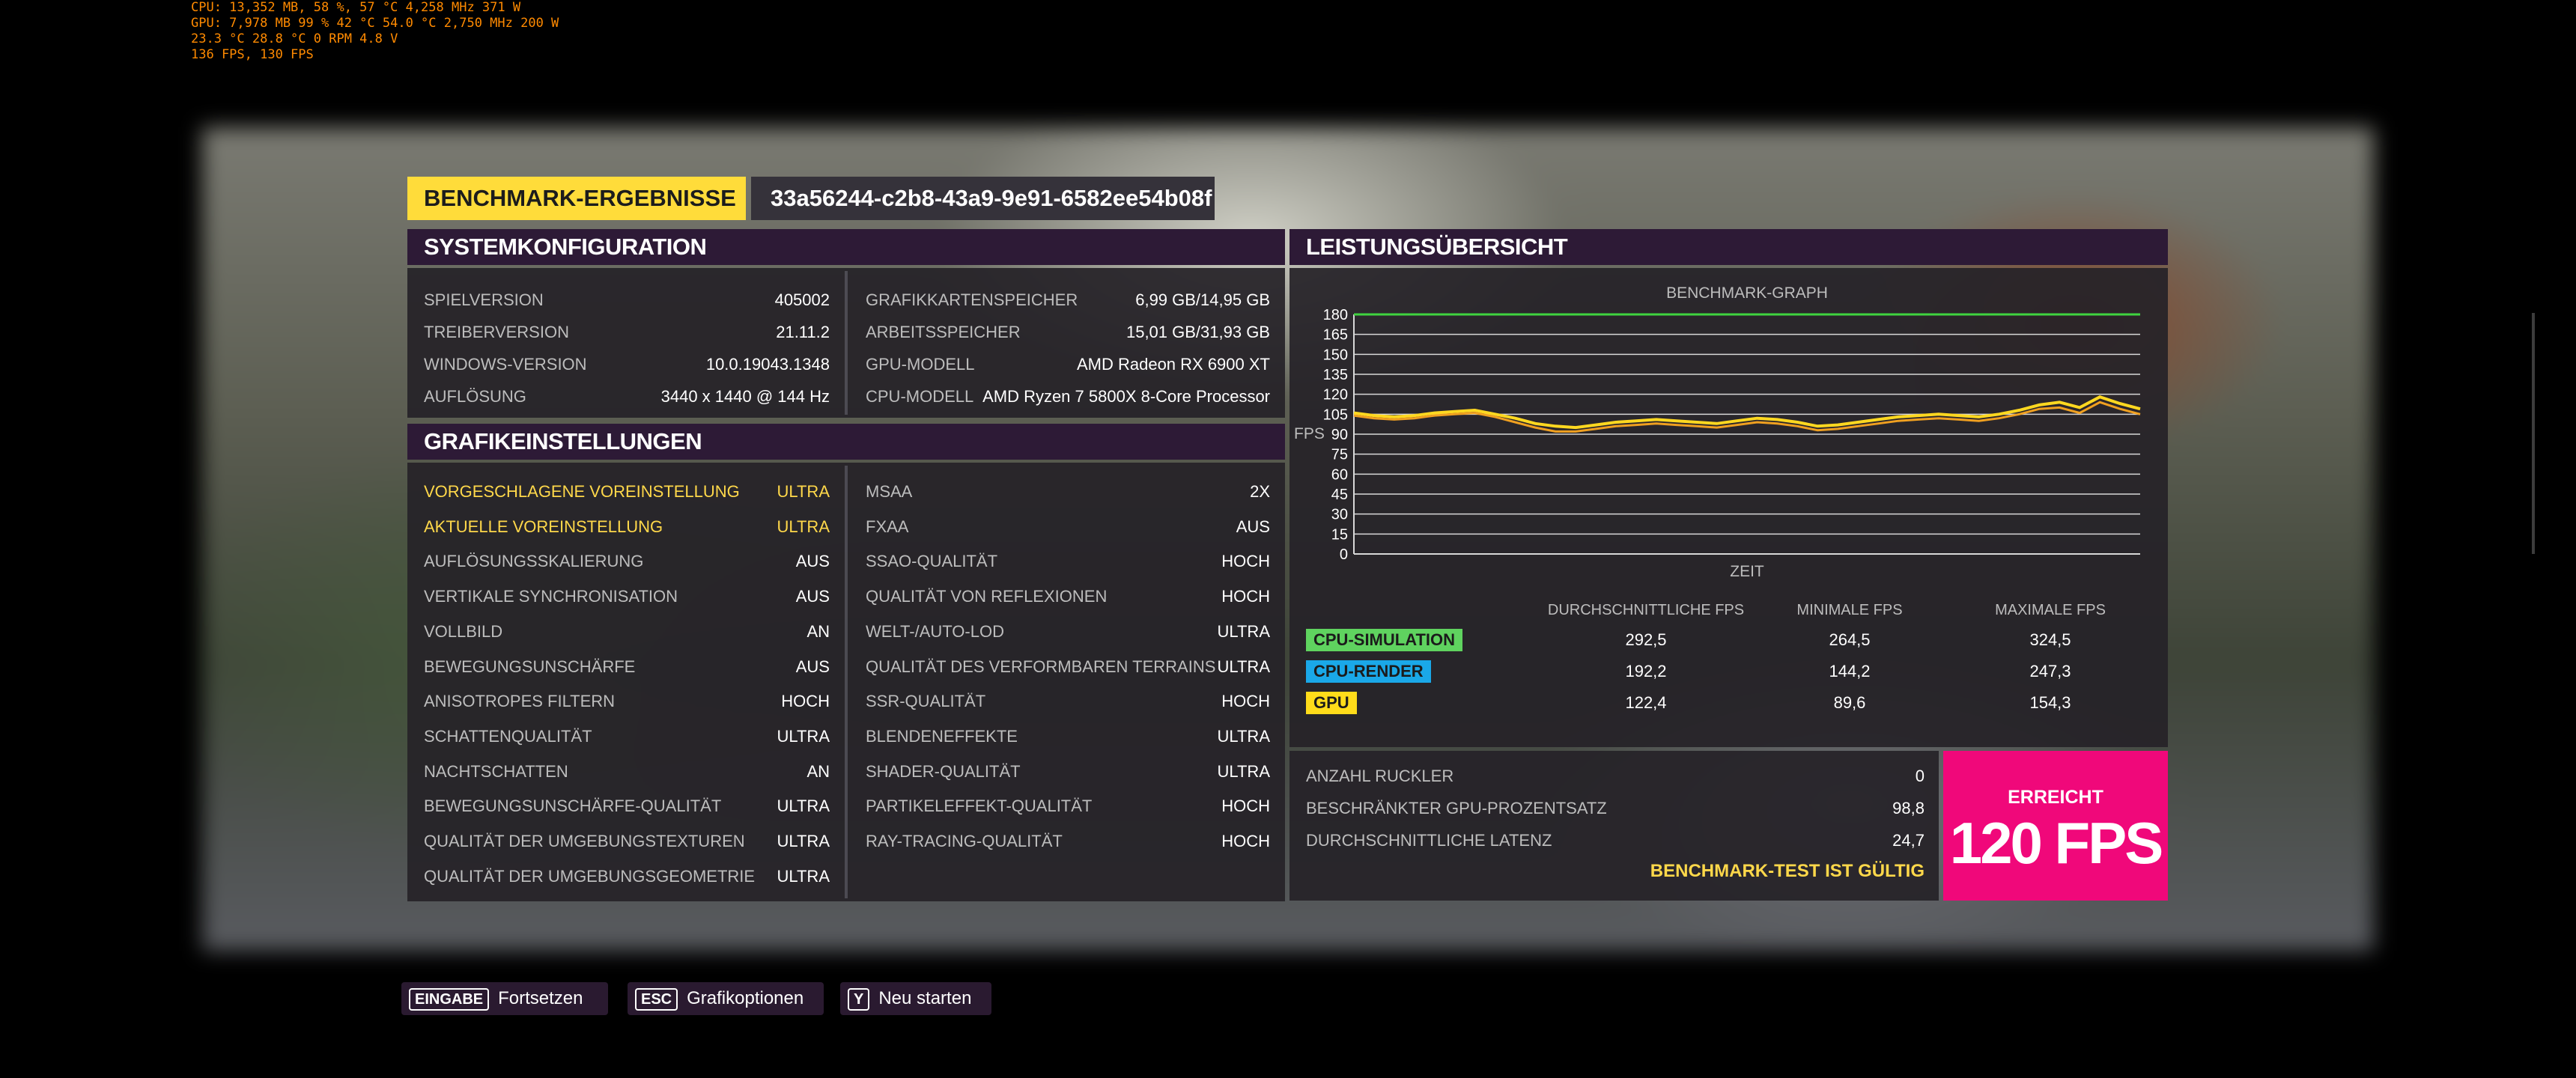  I want to click on setting-label: MSAA, so click(889, 491).